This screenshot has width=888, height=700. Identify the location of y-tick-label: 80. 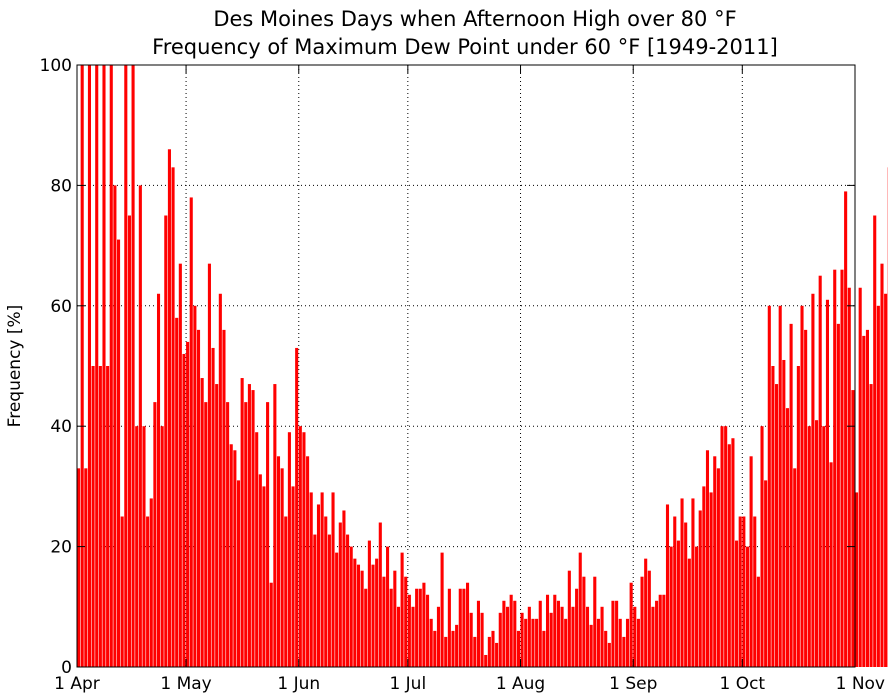
(61, 186).